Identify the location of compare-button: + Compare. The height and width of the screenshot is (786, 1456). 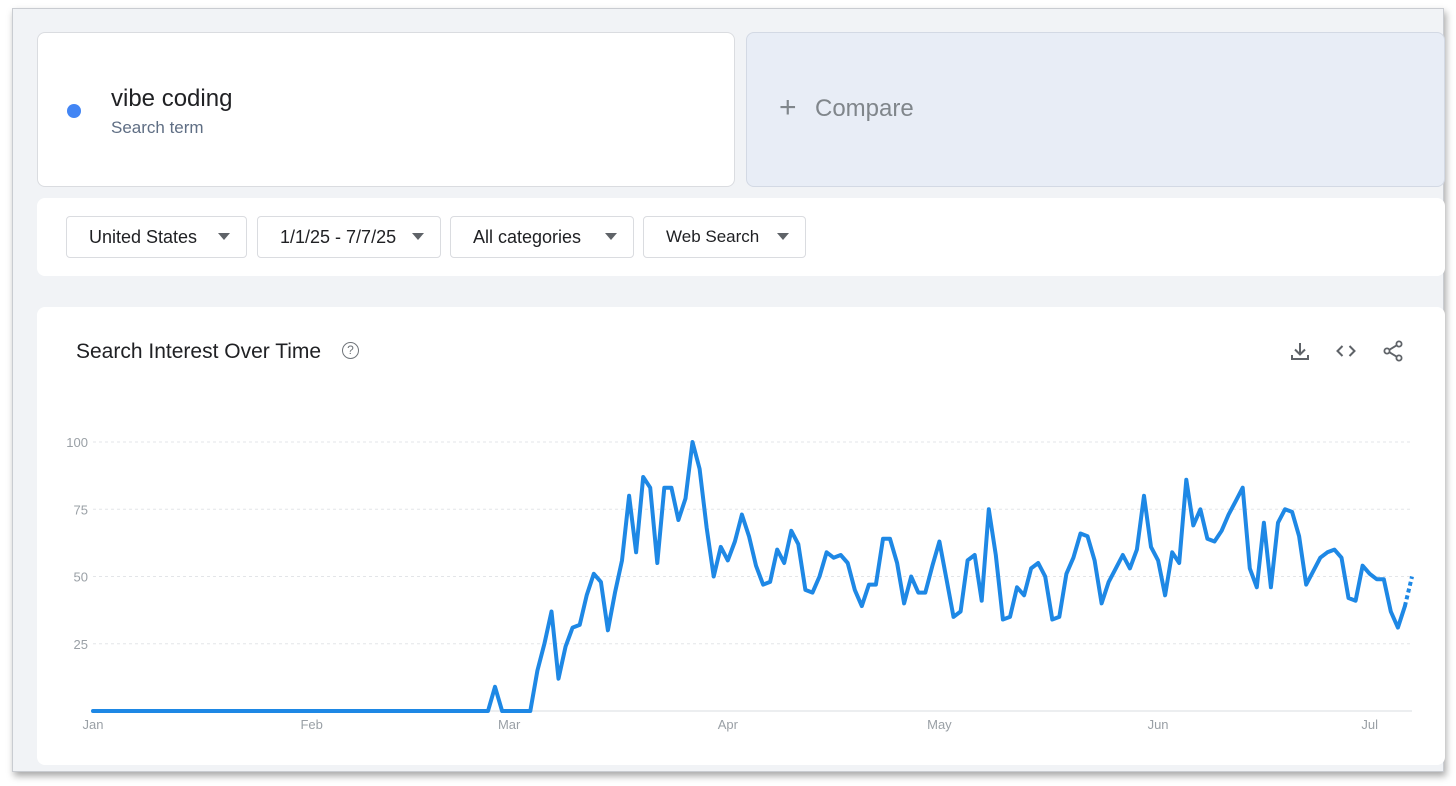
(1095, 109).